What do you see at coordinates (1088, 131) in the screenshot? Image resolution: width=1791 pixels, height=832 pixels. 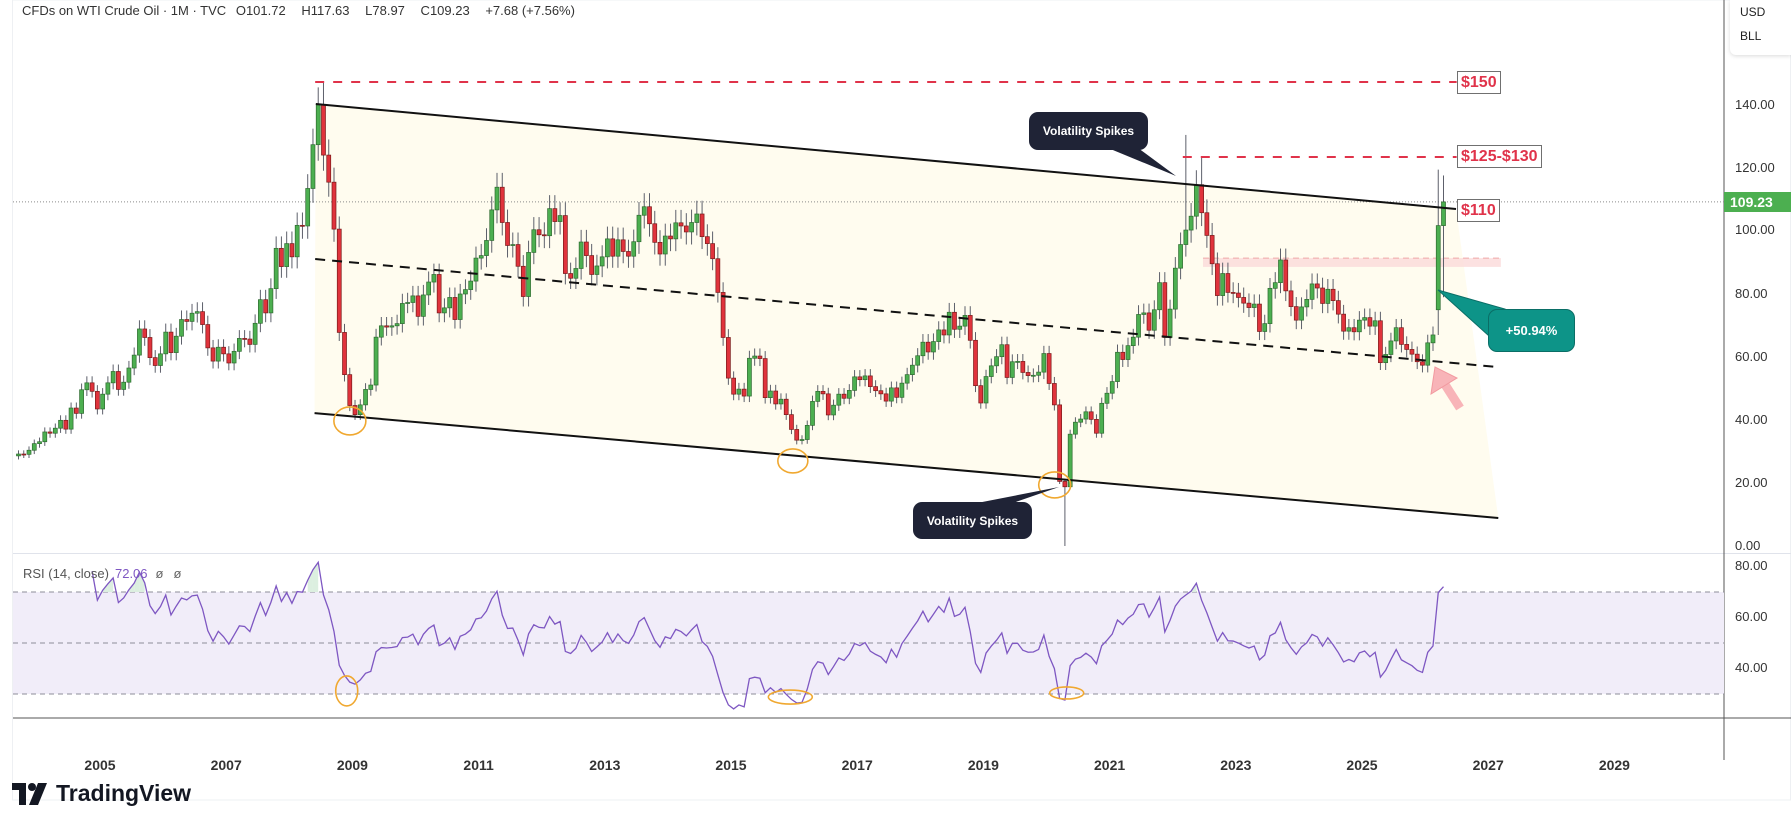 I see `volatility-callout-top: Volatility Spikes` at bounding box center [1088, 131].